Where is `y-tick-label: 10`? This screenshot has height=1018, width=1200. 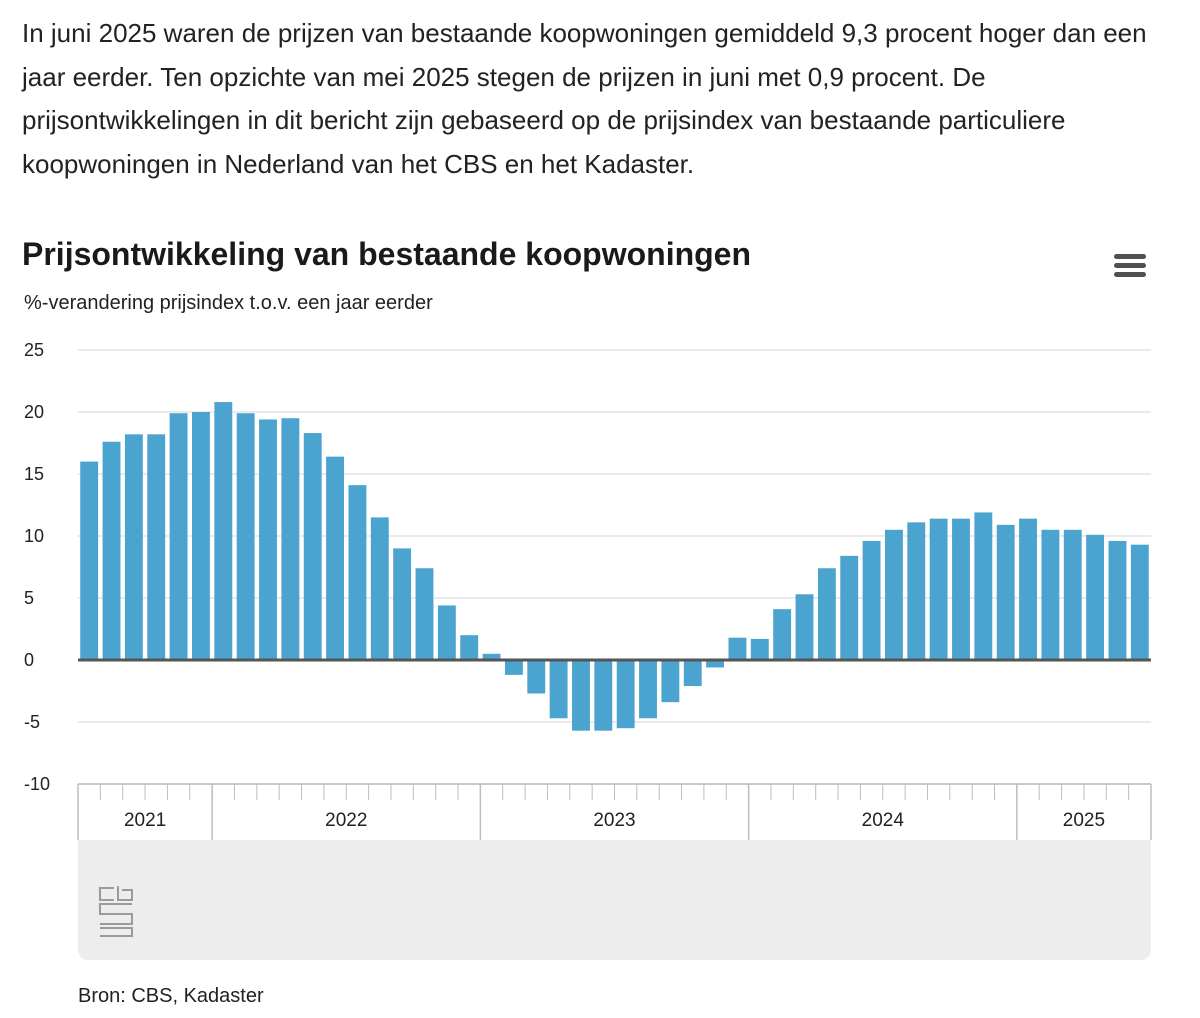 y-tick-label: 10 is located at coordinates (34, 536).